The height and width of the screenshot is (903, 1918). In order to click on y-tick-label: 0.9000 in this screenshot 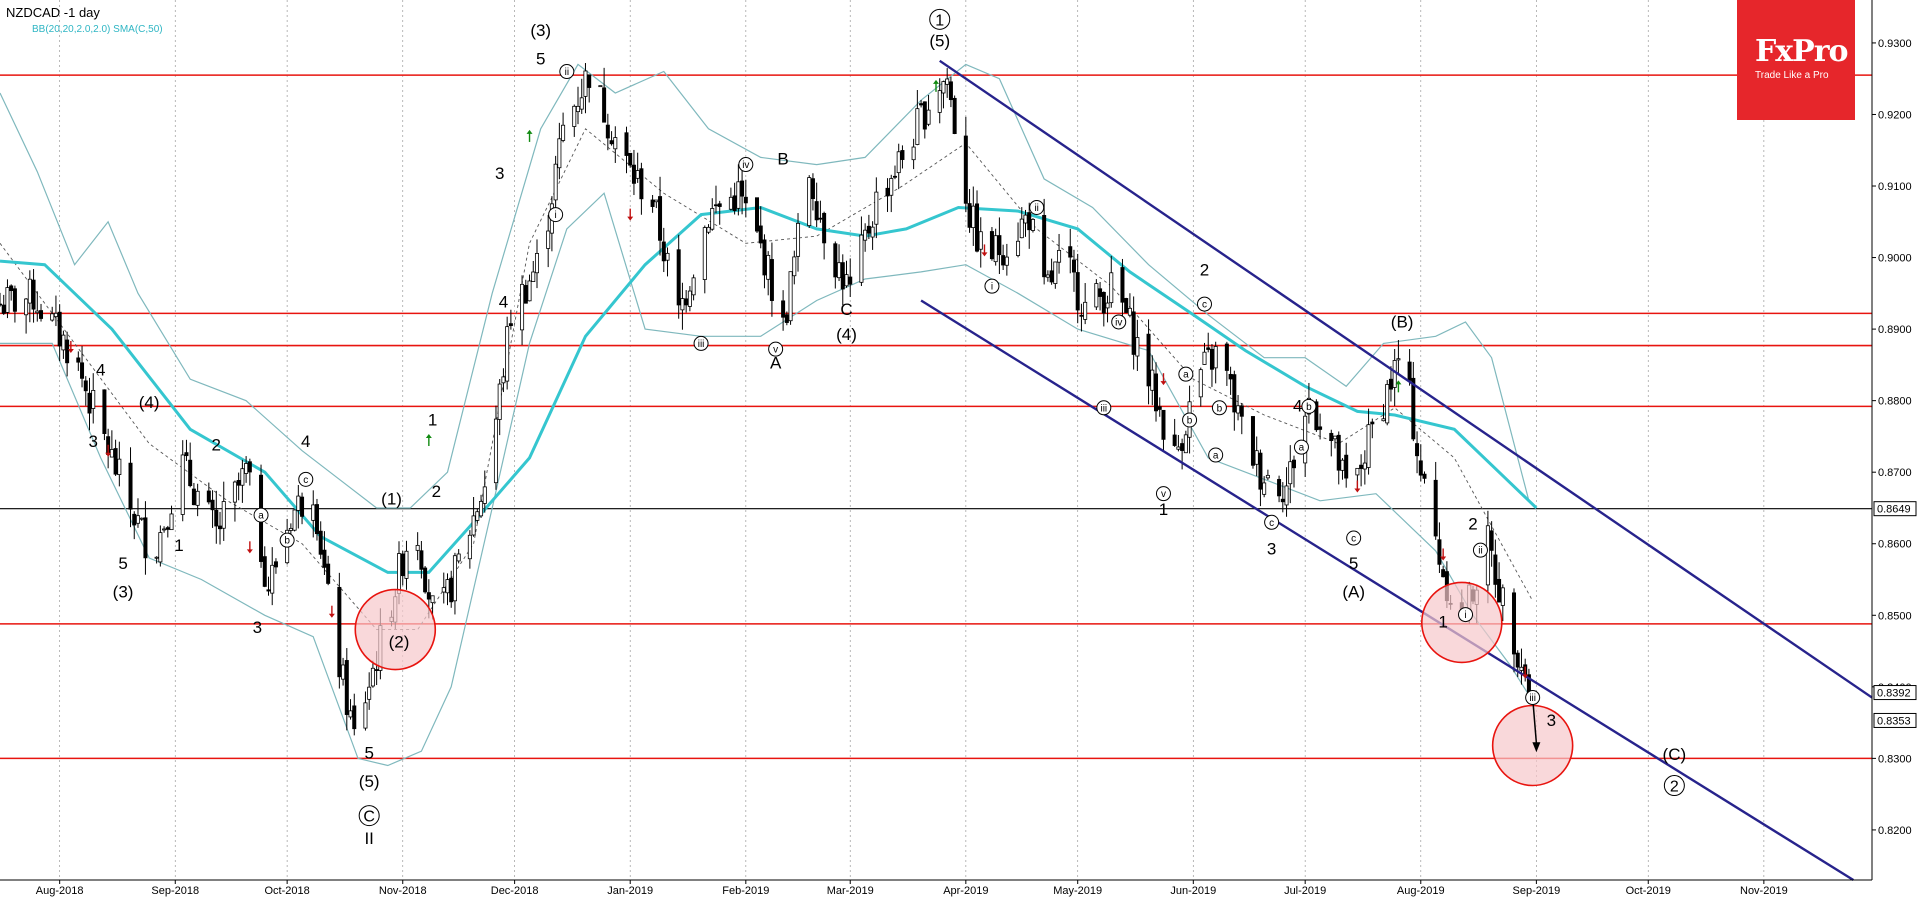, I will do `click(1895, 259)`.